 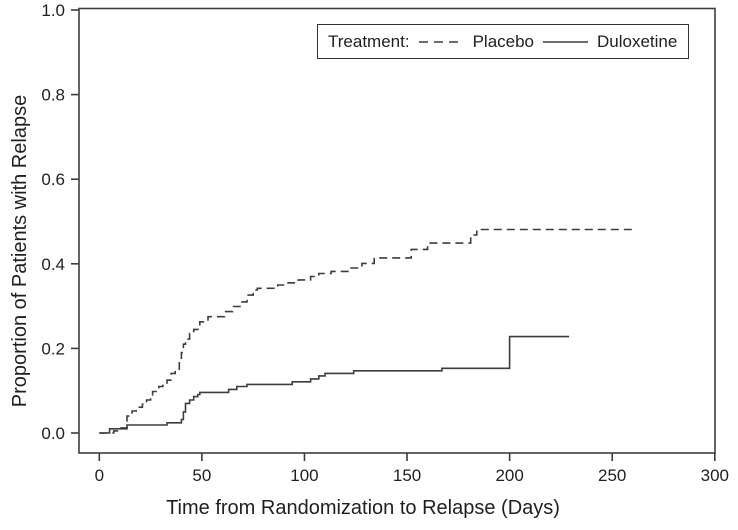 I want to click on x-tick-label: 100, so click(x=304, y=475).